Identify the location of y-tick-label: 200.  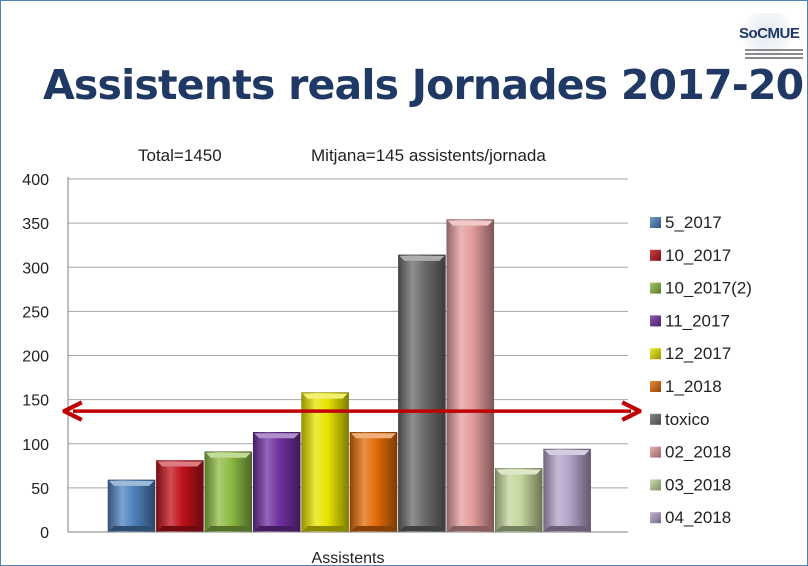
(35, 357).